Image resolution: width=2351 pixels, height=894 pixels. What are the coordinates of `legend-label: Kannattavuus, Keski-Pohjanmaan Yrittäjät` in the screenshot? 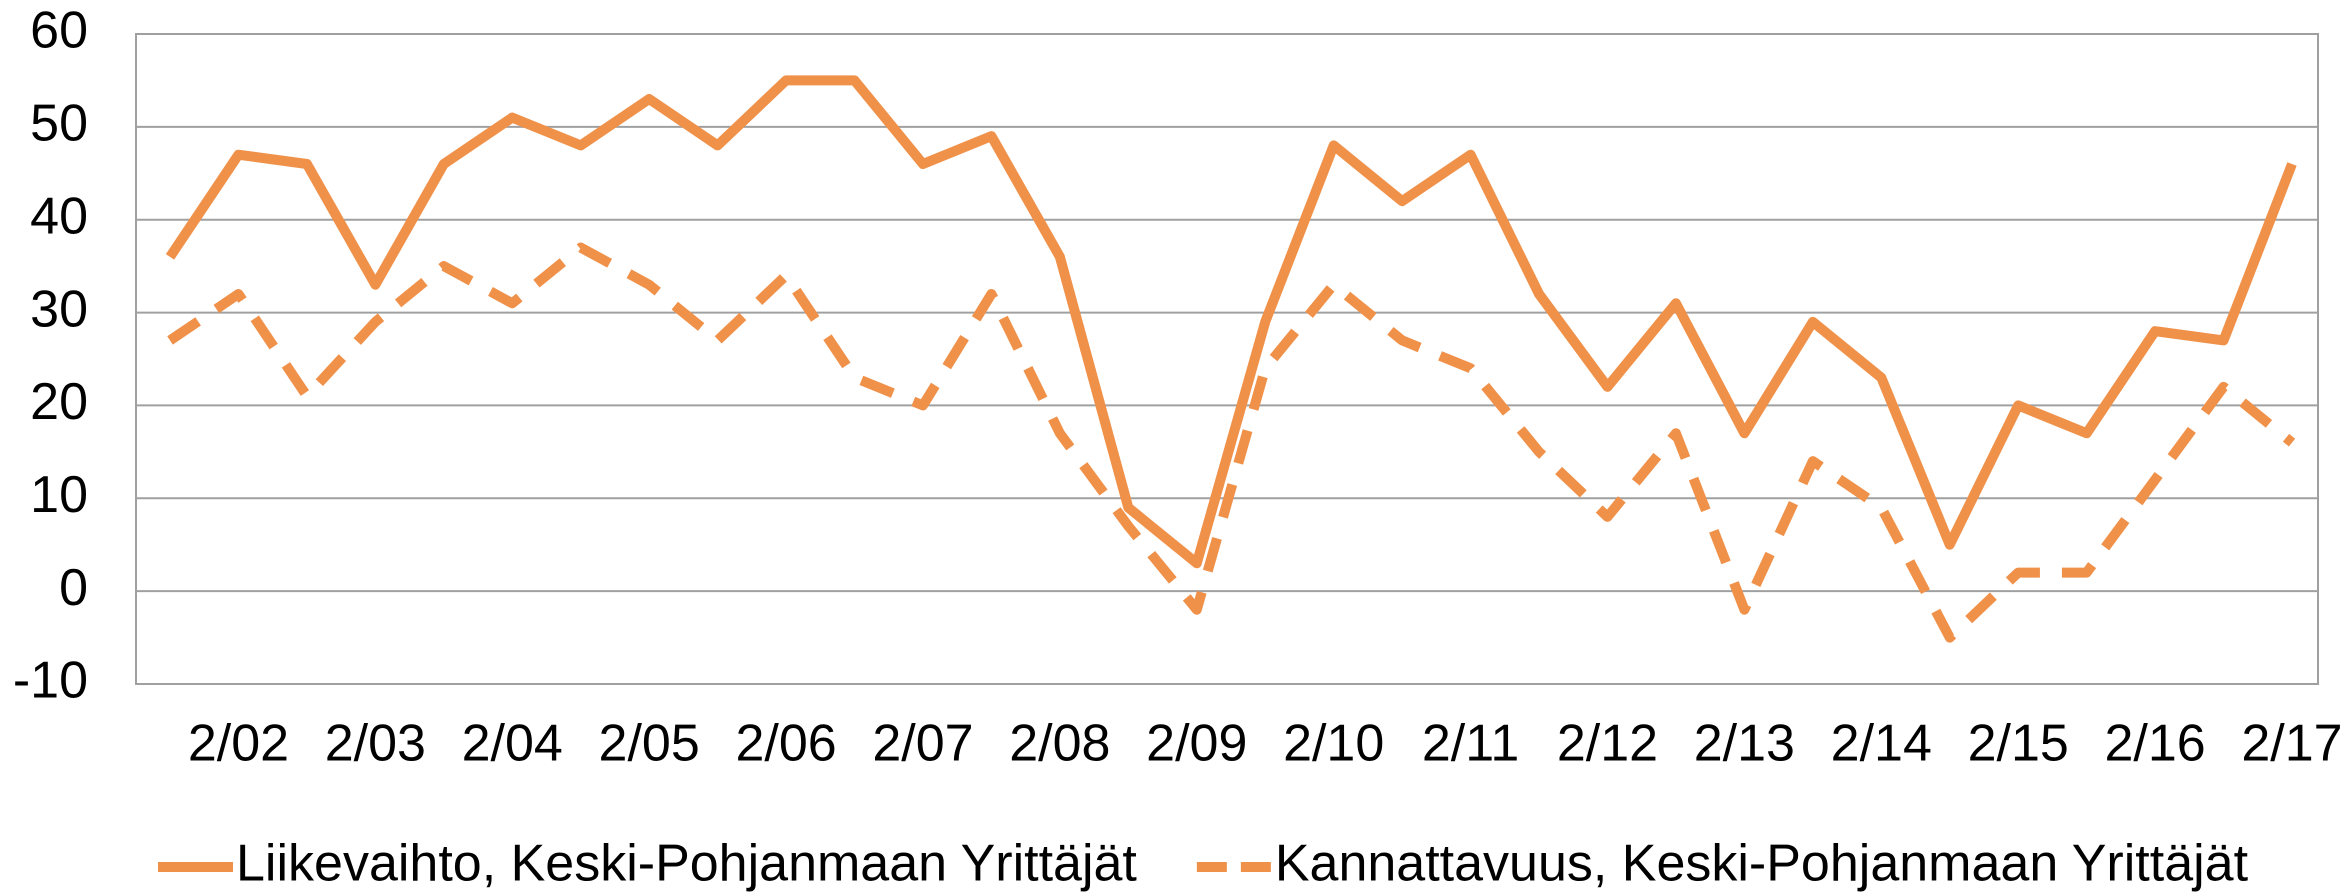 It's located at (1762, 864).